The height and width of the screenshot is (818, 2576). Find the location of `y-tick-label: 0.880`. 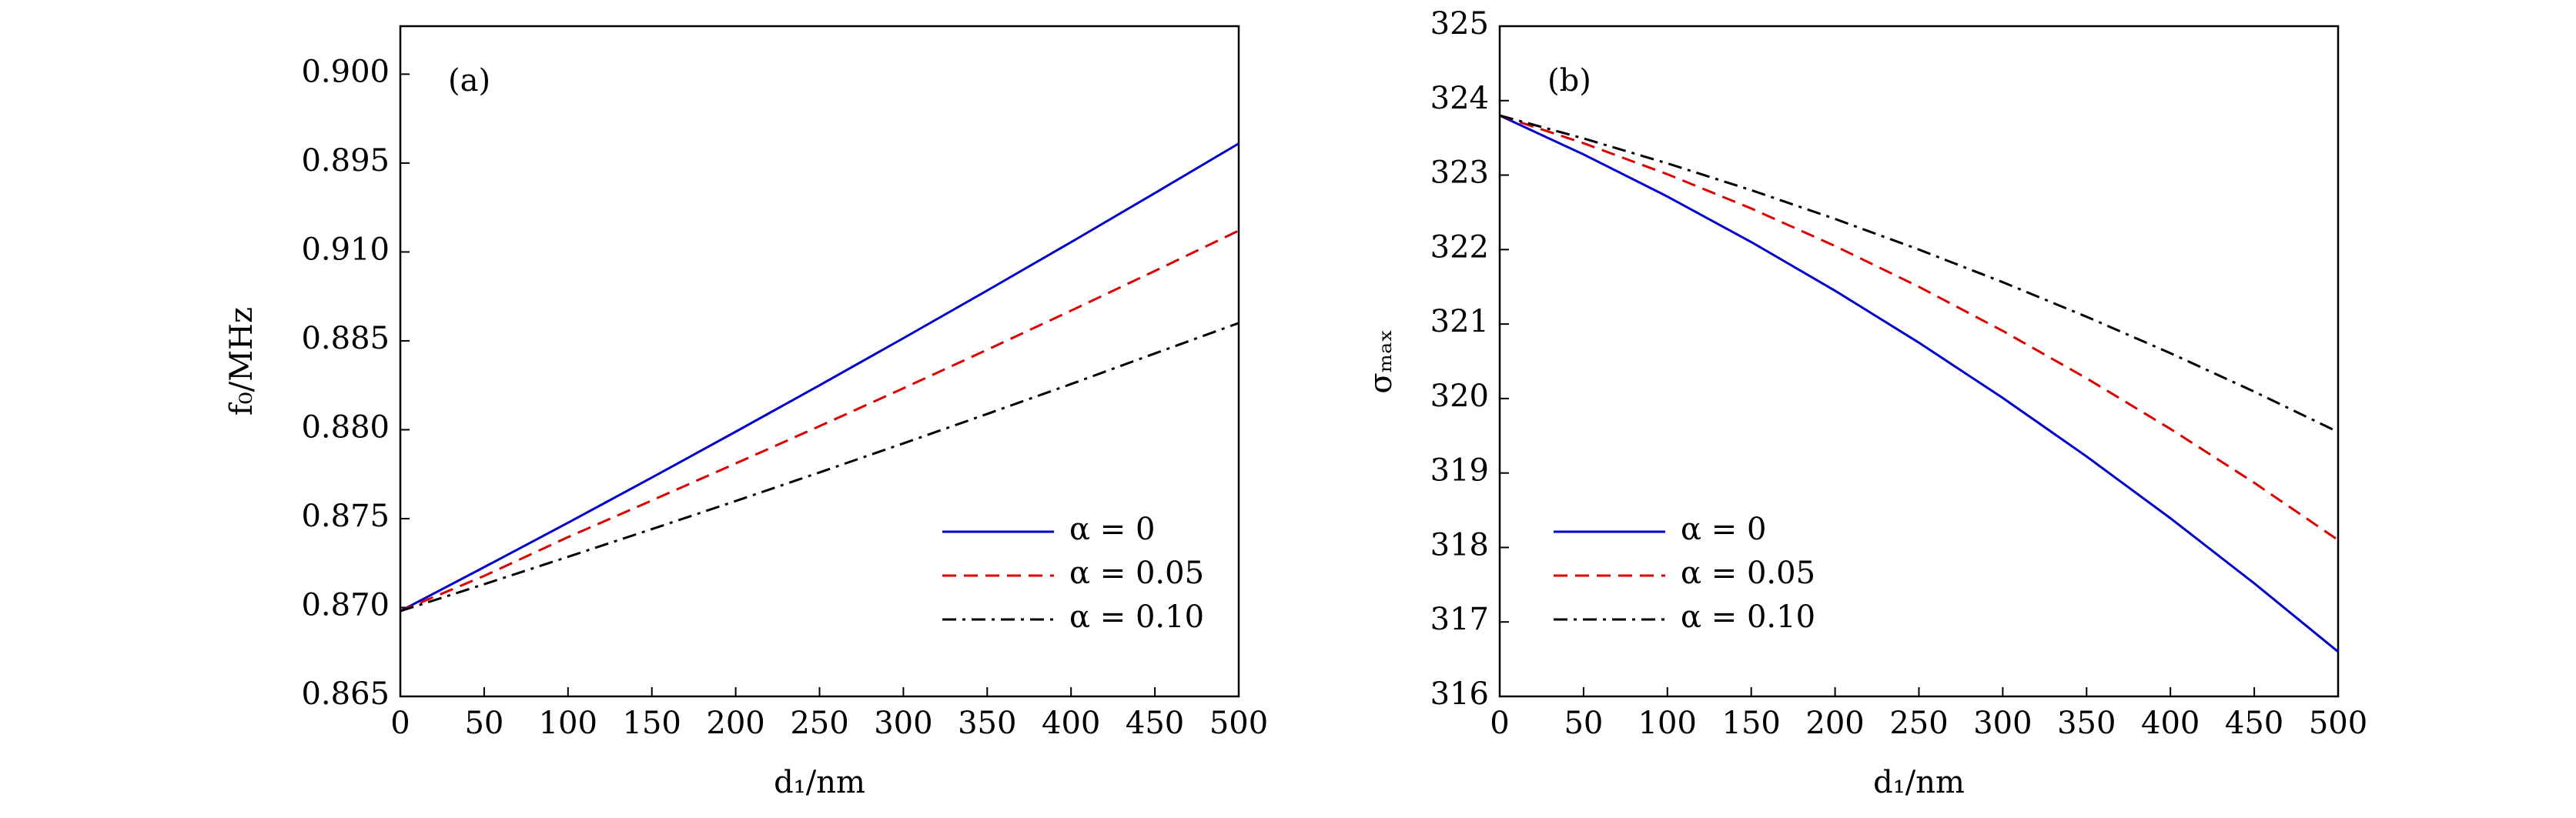

y-tick-label: 0.880 is located at coordinates (346, 427).